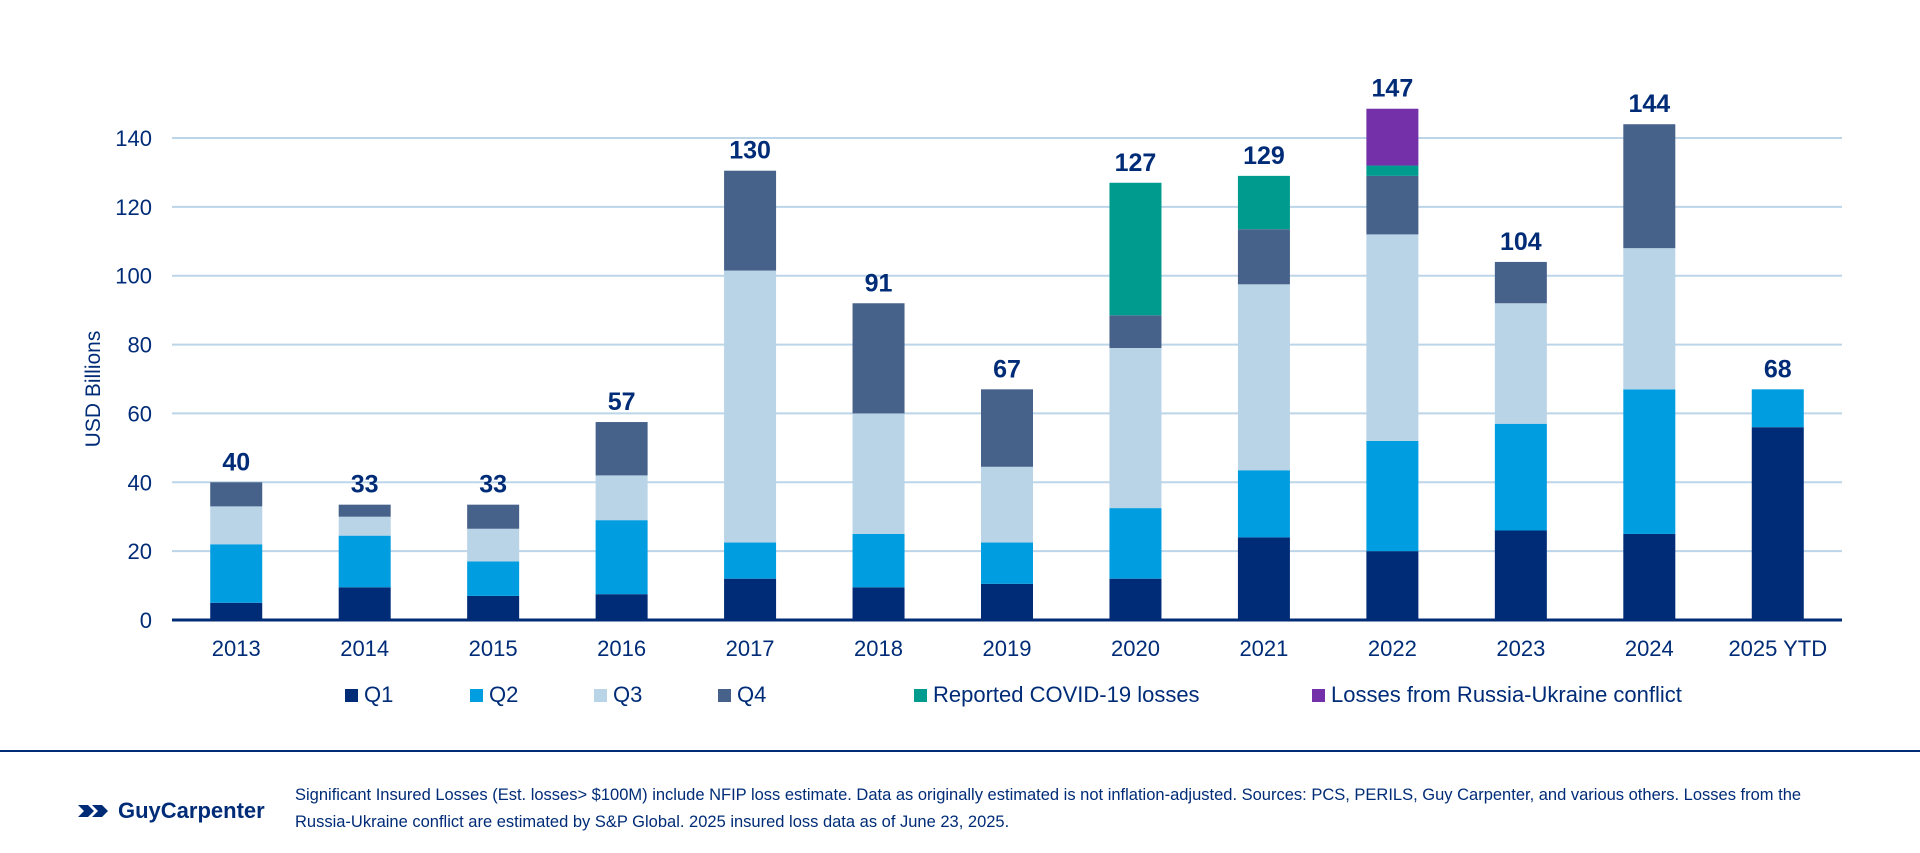 This screenshot has width=1920, height=853. I want to click on legend-item: Q2, so click(494, 695).